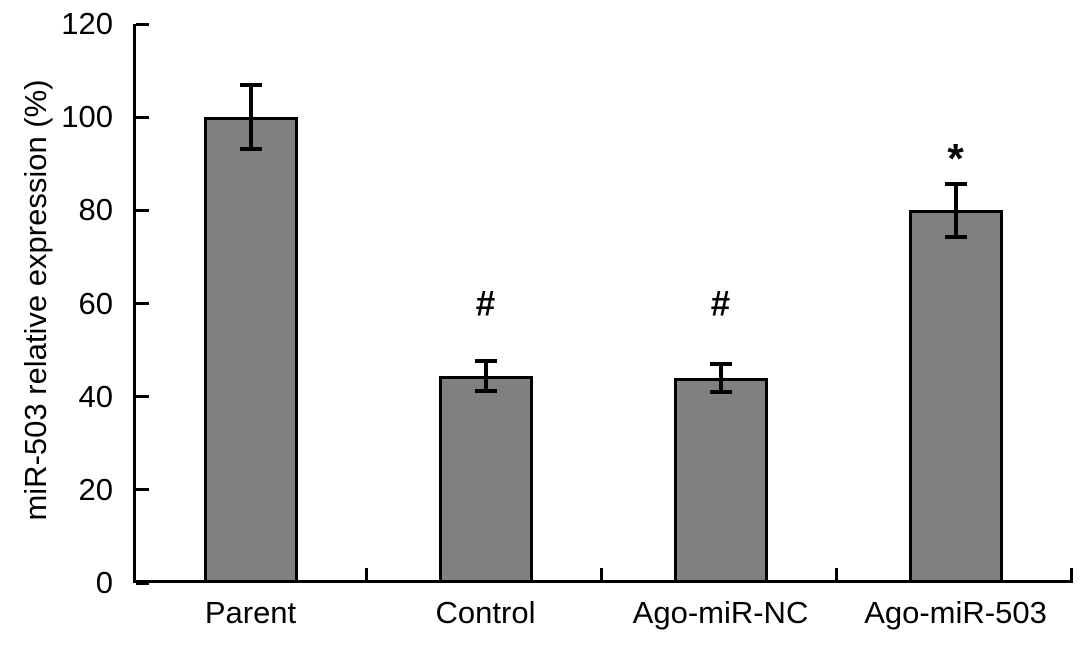  I want to click on x-category-label: Control, so click(485, 612).